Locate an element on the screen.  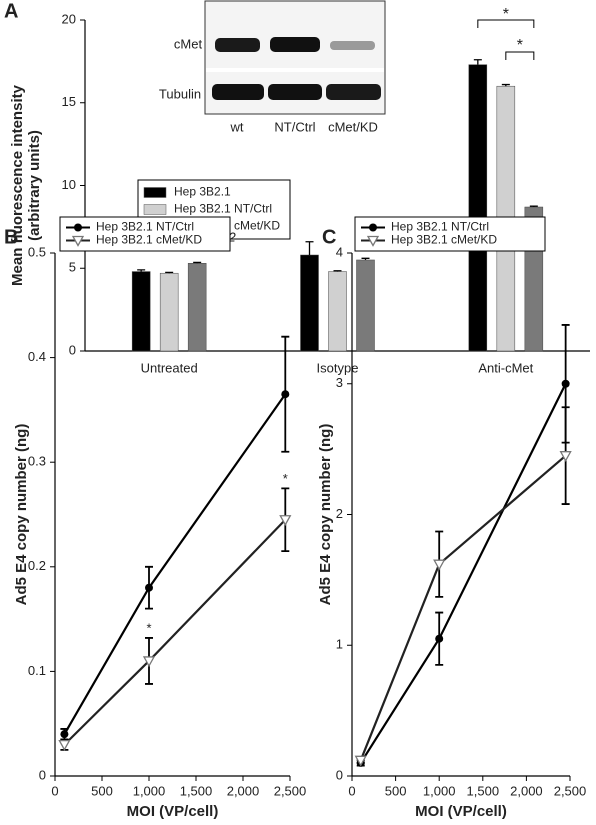
y-tick-label: 0.5 is located at coordinates (37, 251).